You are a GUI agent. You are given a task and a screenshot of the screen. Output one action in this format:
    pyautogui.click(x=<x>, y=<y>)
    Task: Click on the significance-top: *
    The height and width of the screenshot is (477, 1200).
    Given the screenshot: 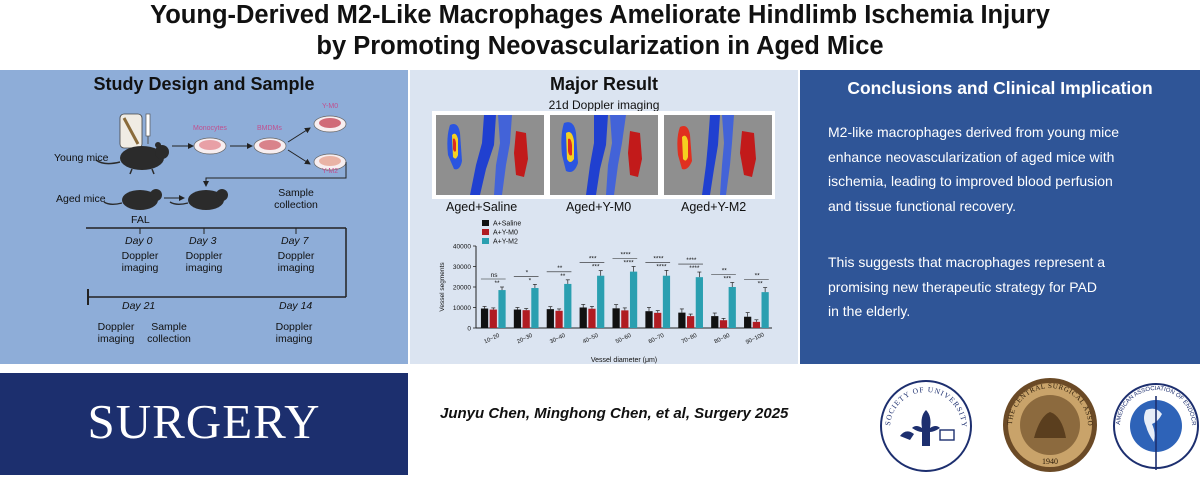 What is the action you would take?
    pyautogui.click(x=527, y=272)
    